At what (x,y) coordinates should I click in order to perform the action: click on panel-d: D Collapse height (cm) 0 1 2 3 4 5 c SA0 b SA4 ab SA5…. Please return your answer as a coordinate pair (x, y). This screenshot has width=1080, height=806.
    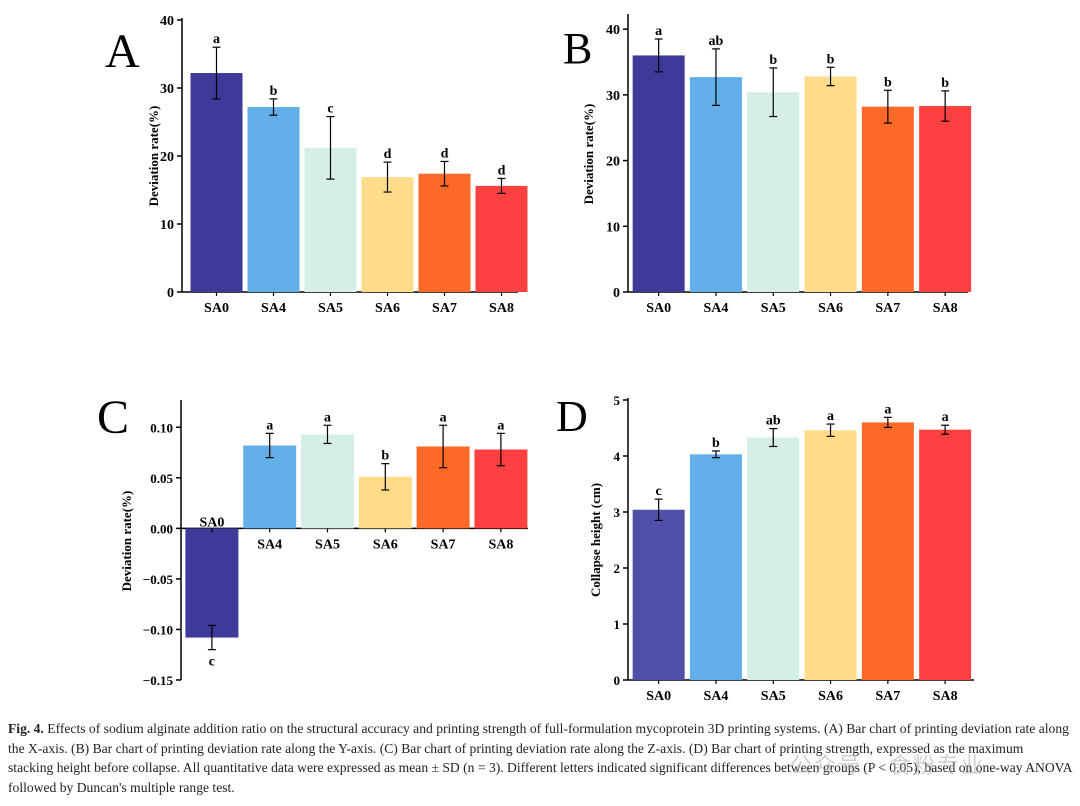
    Looking at the image, I should click on (765, 548).